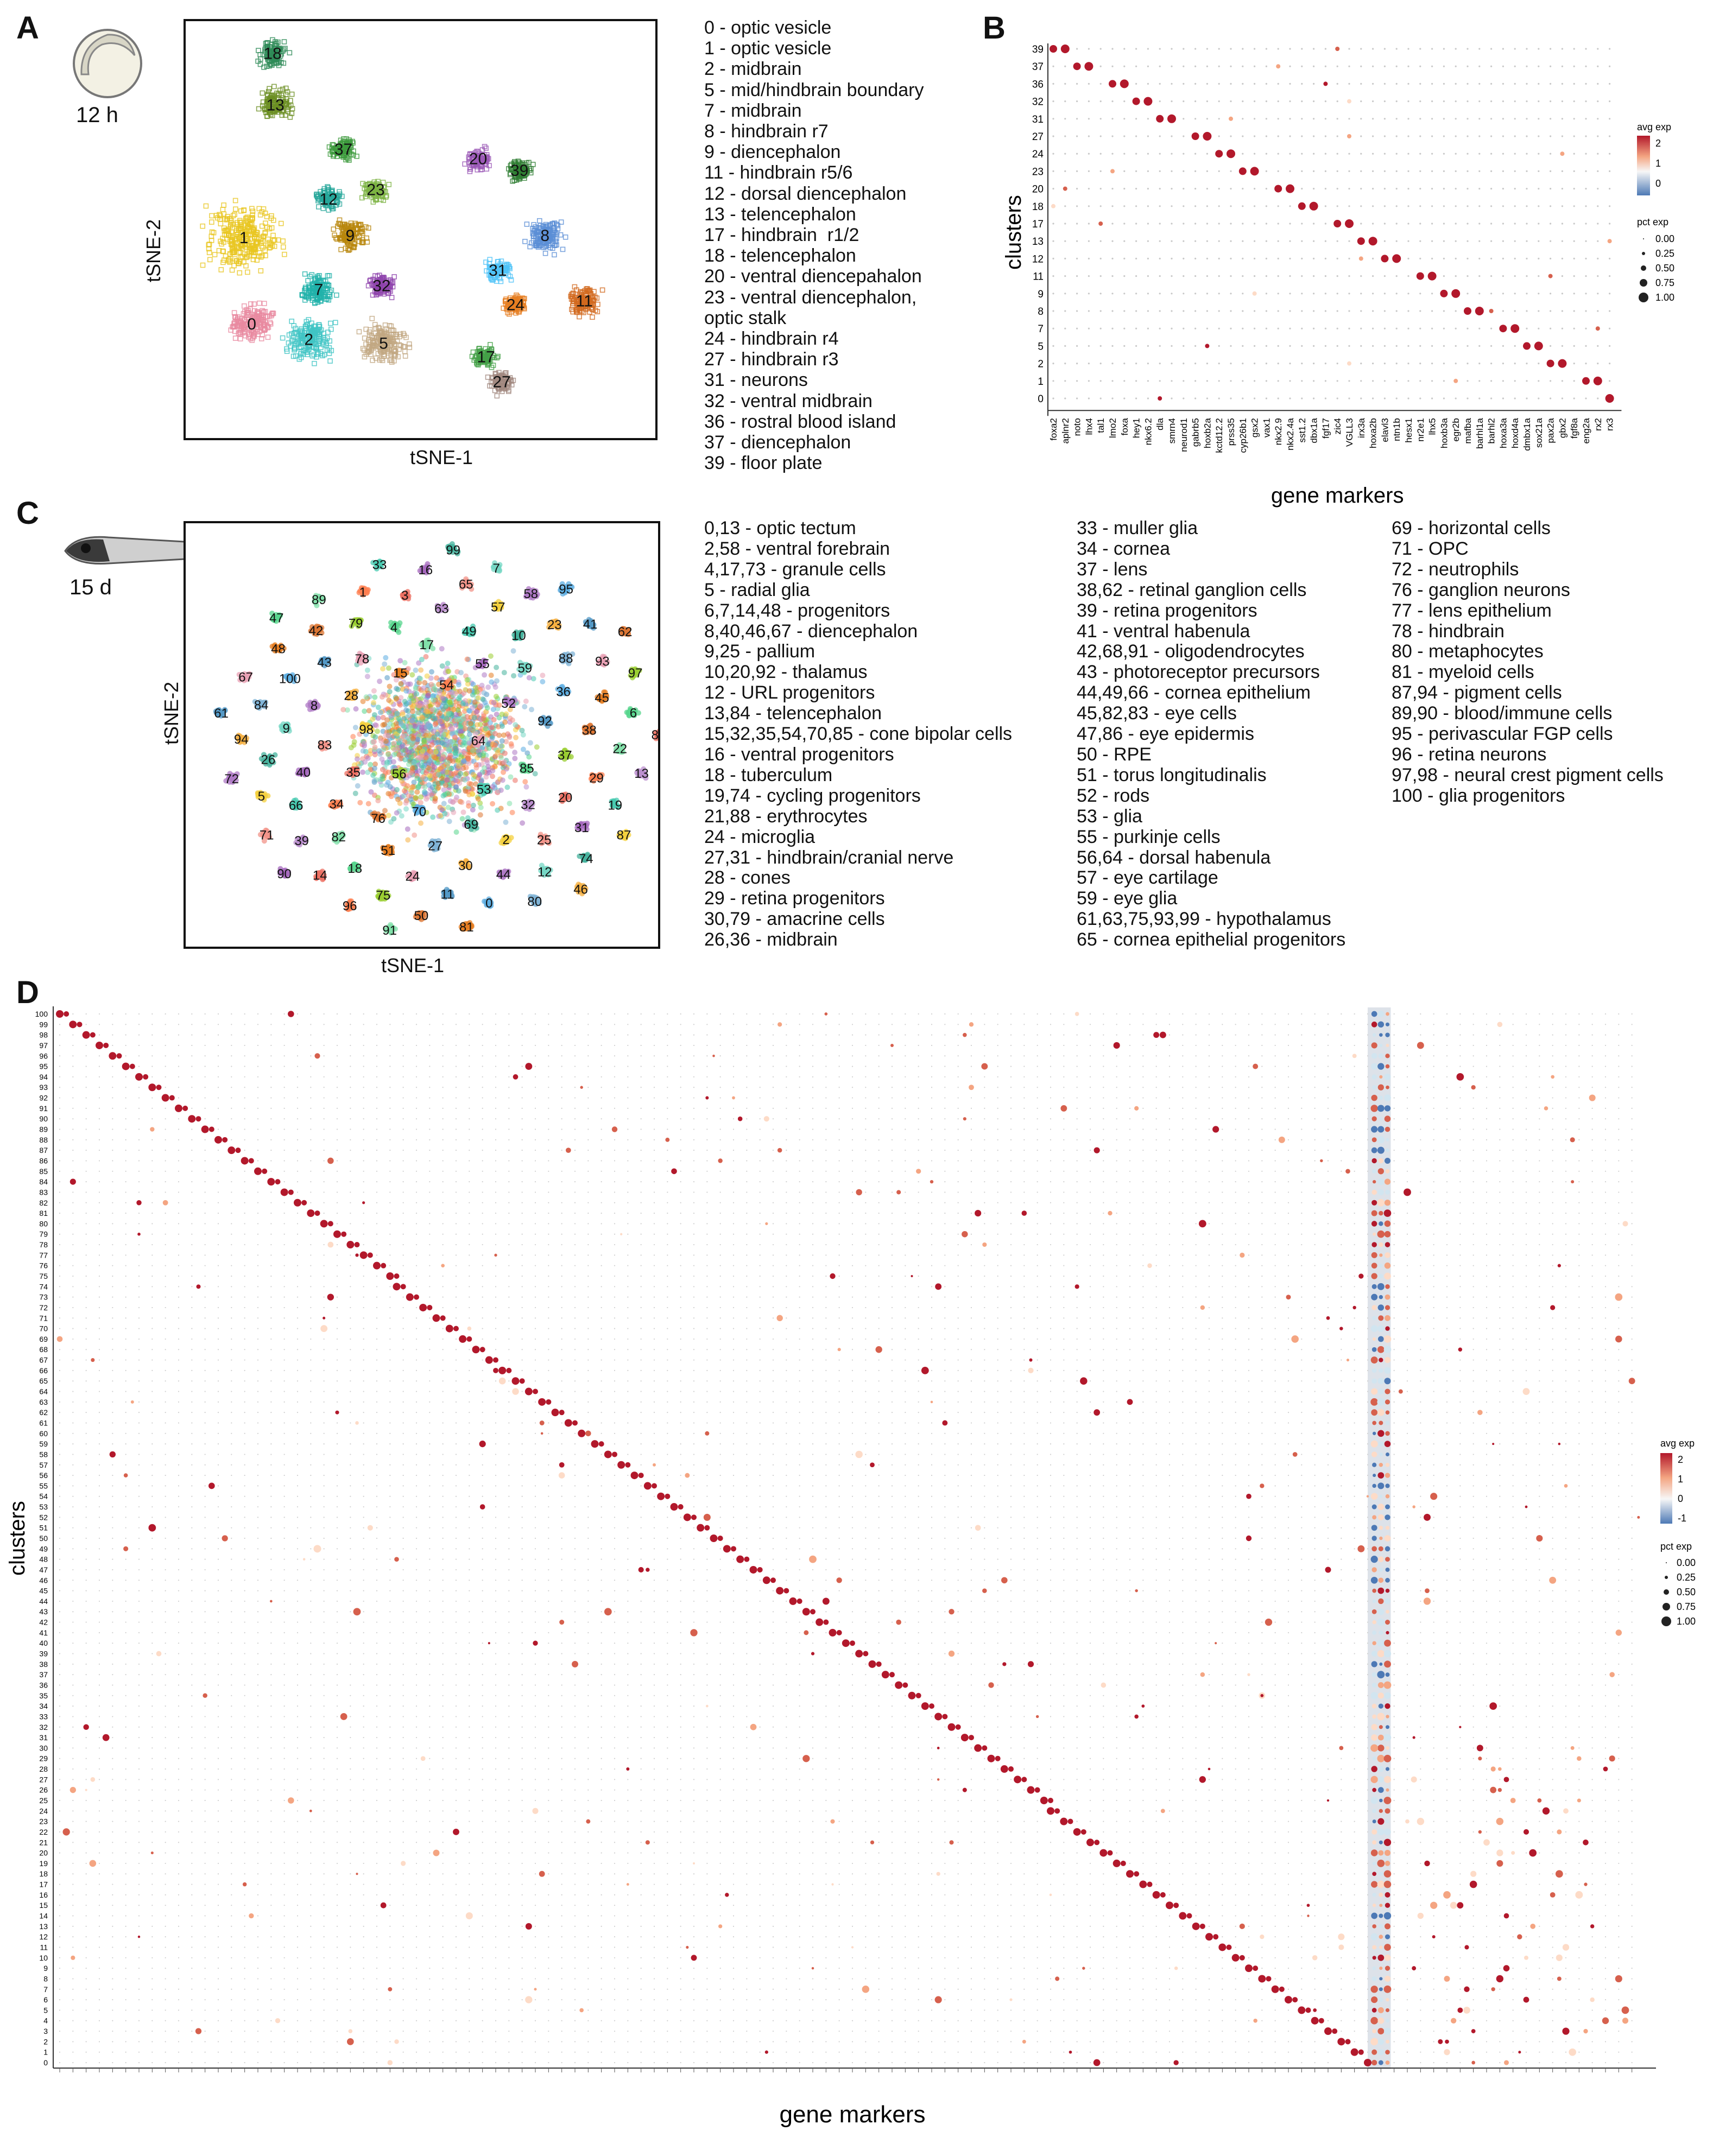 The width and height of the screenshot is (1713, 2156). I want to click on legend-item: 31 - neurons, so click(814, 380).